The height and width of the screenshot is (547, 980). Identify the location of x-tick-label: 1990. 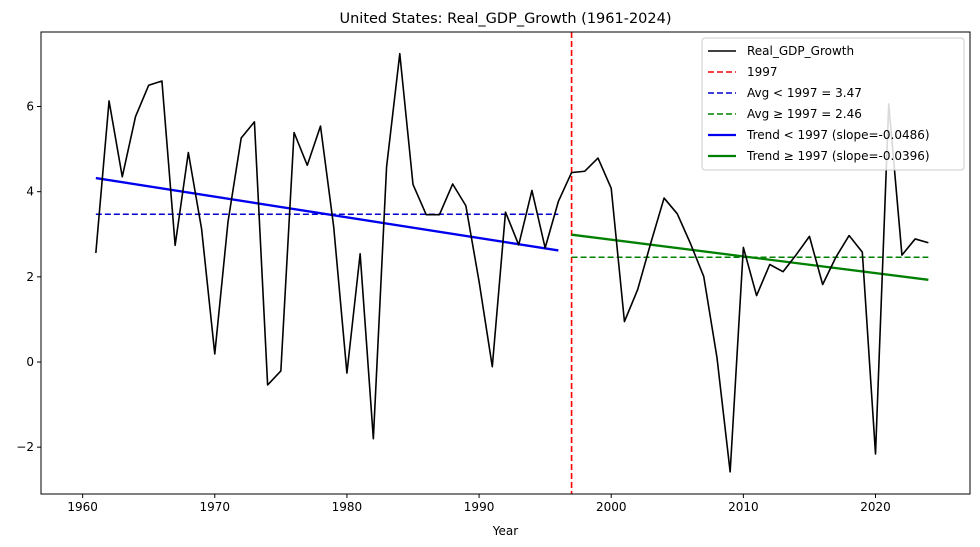
(479, 507).